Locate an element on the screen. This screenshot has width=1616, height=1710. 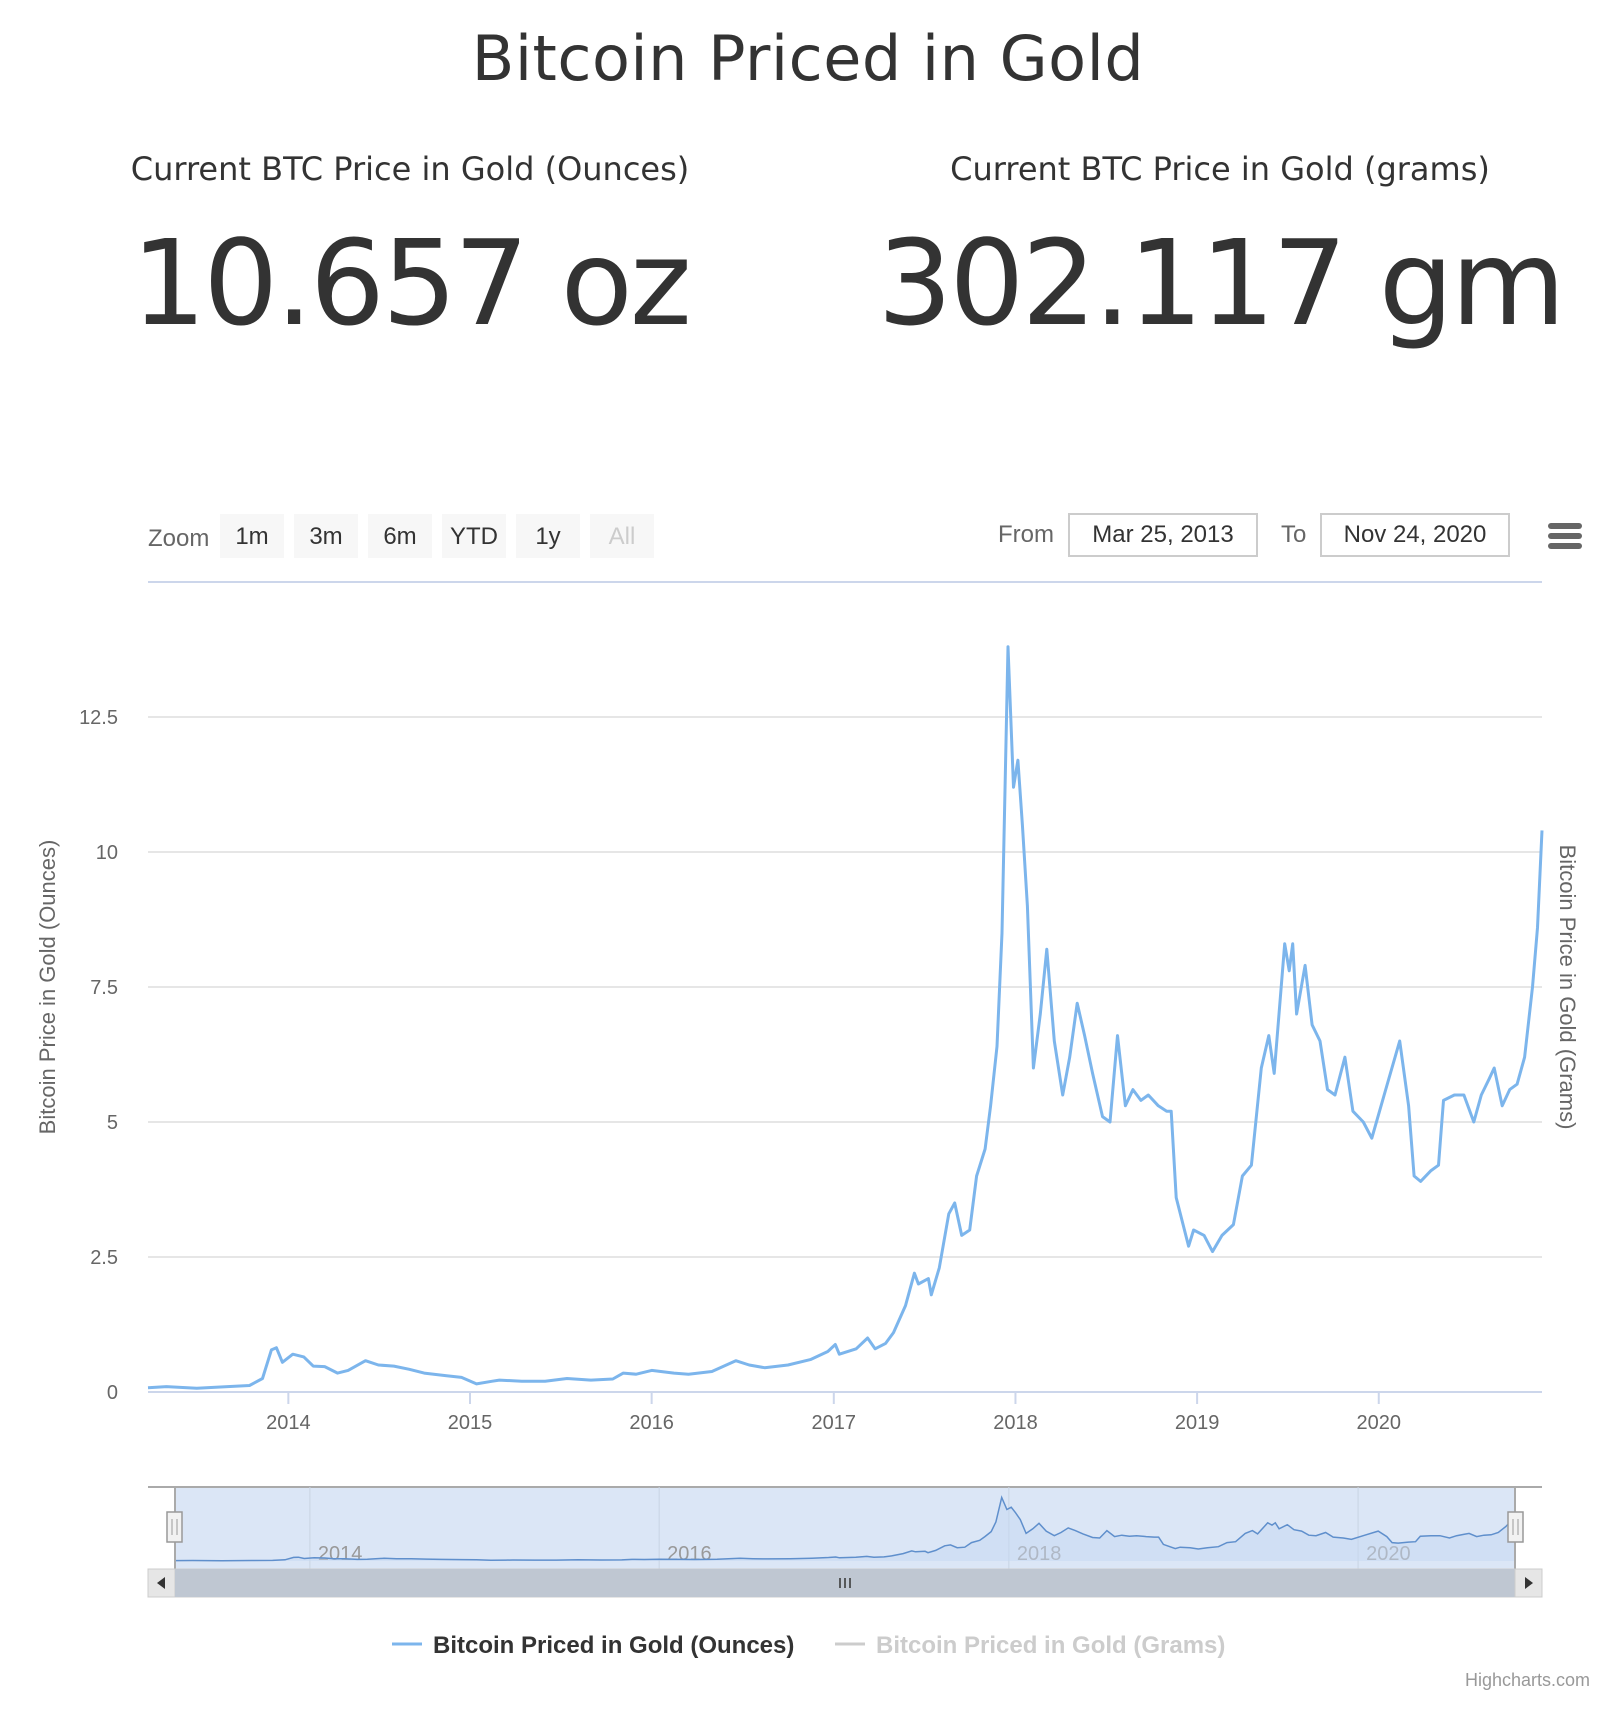
to-date-input: Nov 24, 2020 is located at coordinates (1415, 535).